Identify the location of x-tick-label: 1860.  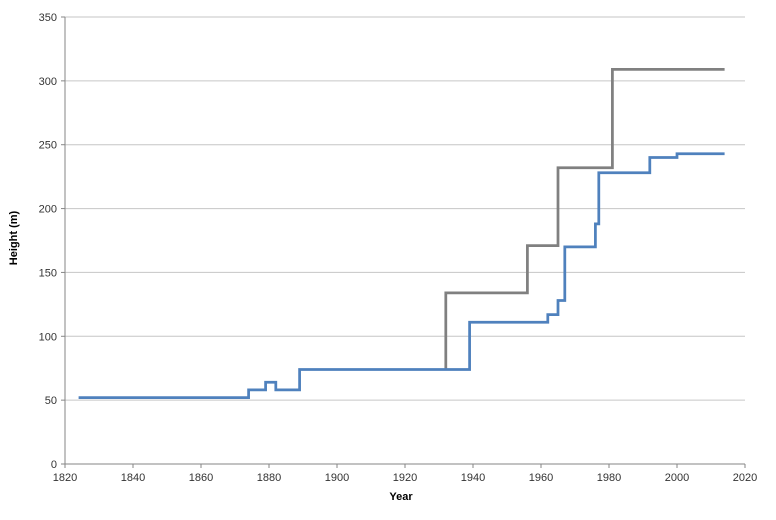
(201, 478).